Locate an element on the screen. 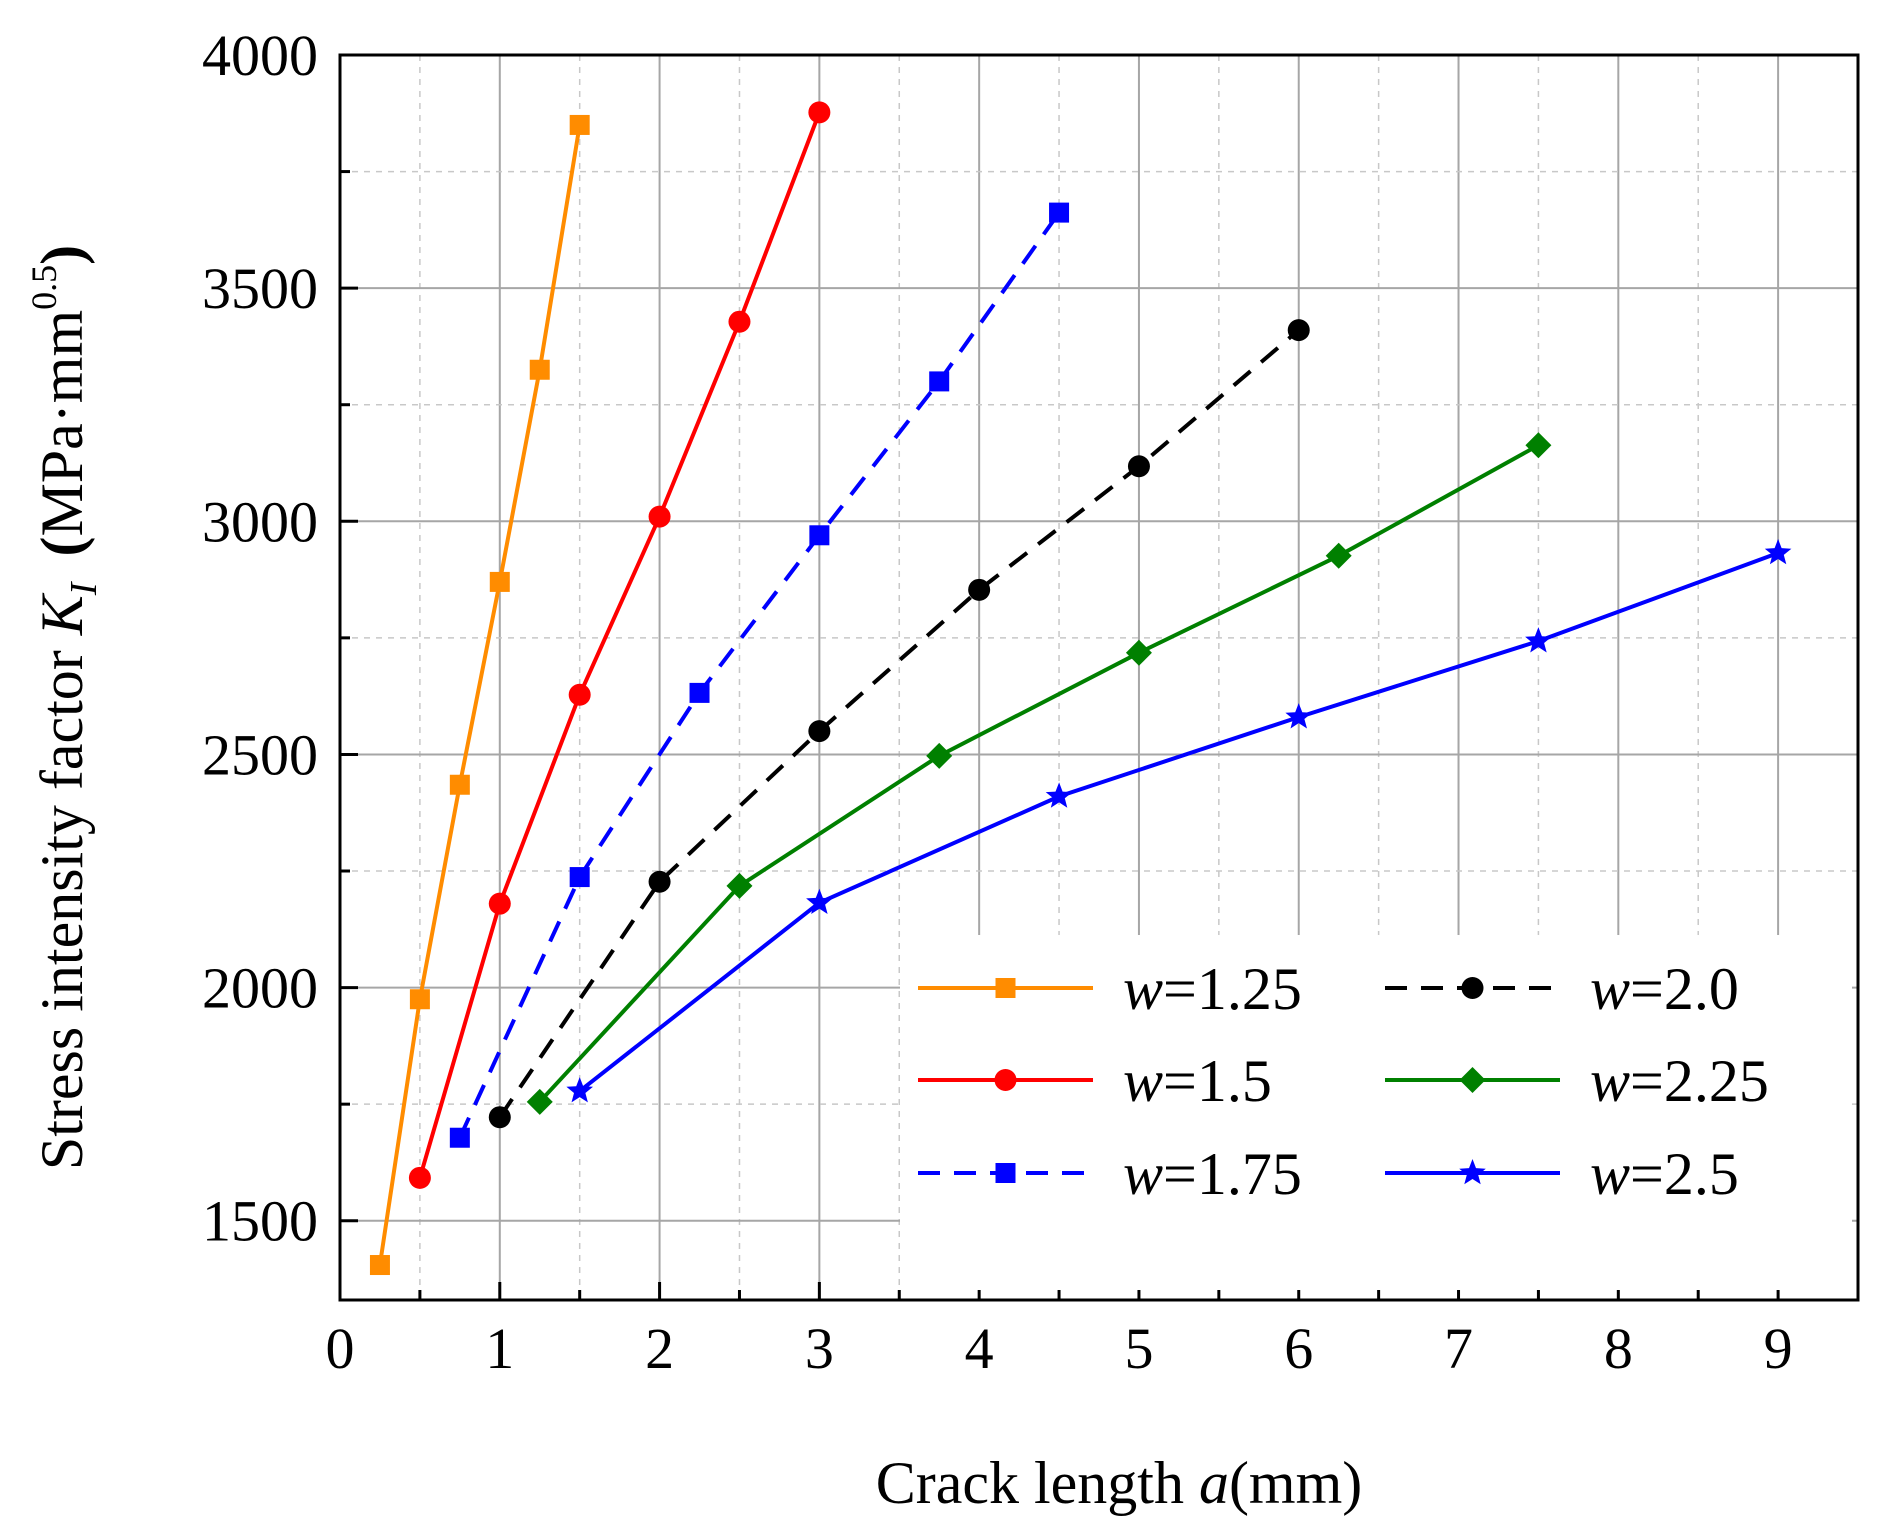  y-tick-label: 4000 is located at coordinates (260, 55).